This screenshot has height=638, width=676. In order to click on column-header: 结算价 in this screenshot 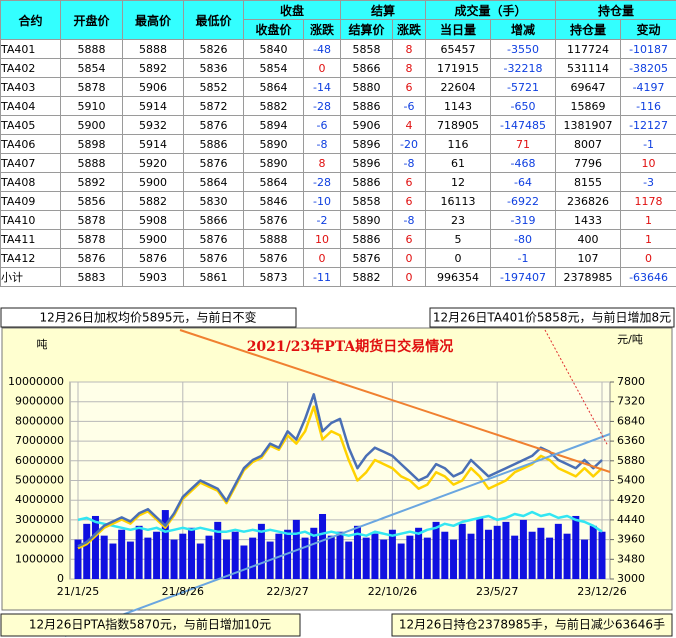, I will do `click(367, 29)`.